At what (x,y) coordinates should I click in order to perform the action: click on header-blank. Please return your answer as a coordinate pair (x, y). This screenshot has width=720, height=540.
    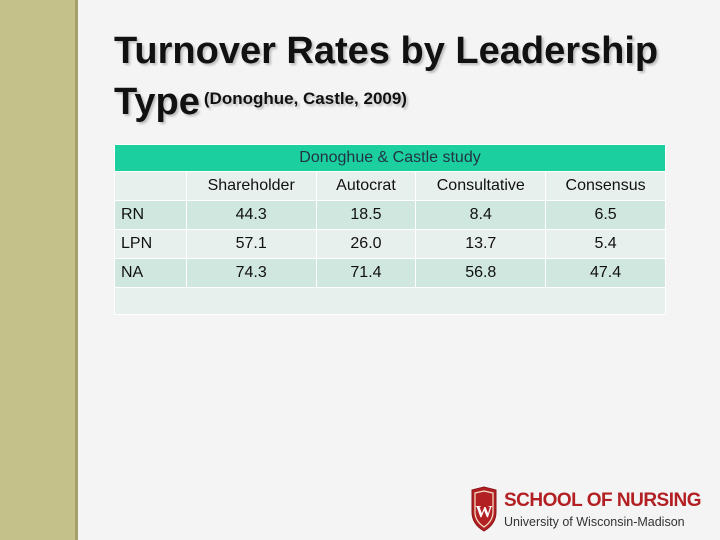
    Looking at the image, I should click on (150, 186).